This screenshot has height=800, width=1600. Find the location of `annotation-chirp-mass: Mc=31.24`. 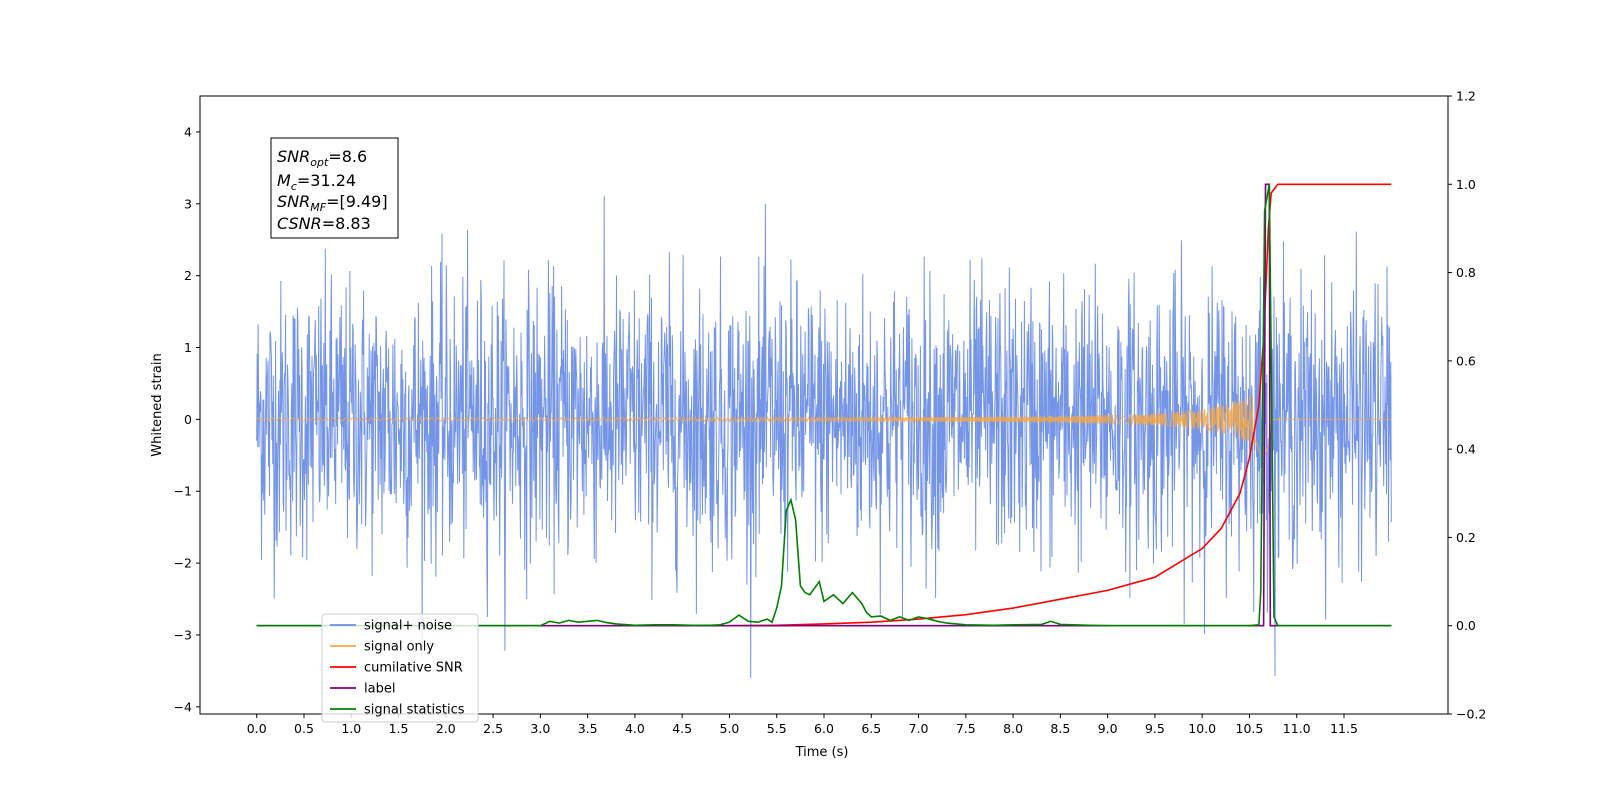

annotation-chirp-mass: Mc=31.24 is located at coordinates (316, 182).